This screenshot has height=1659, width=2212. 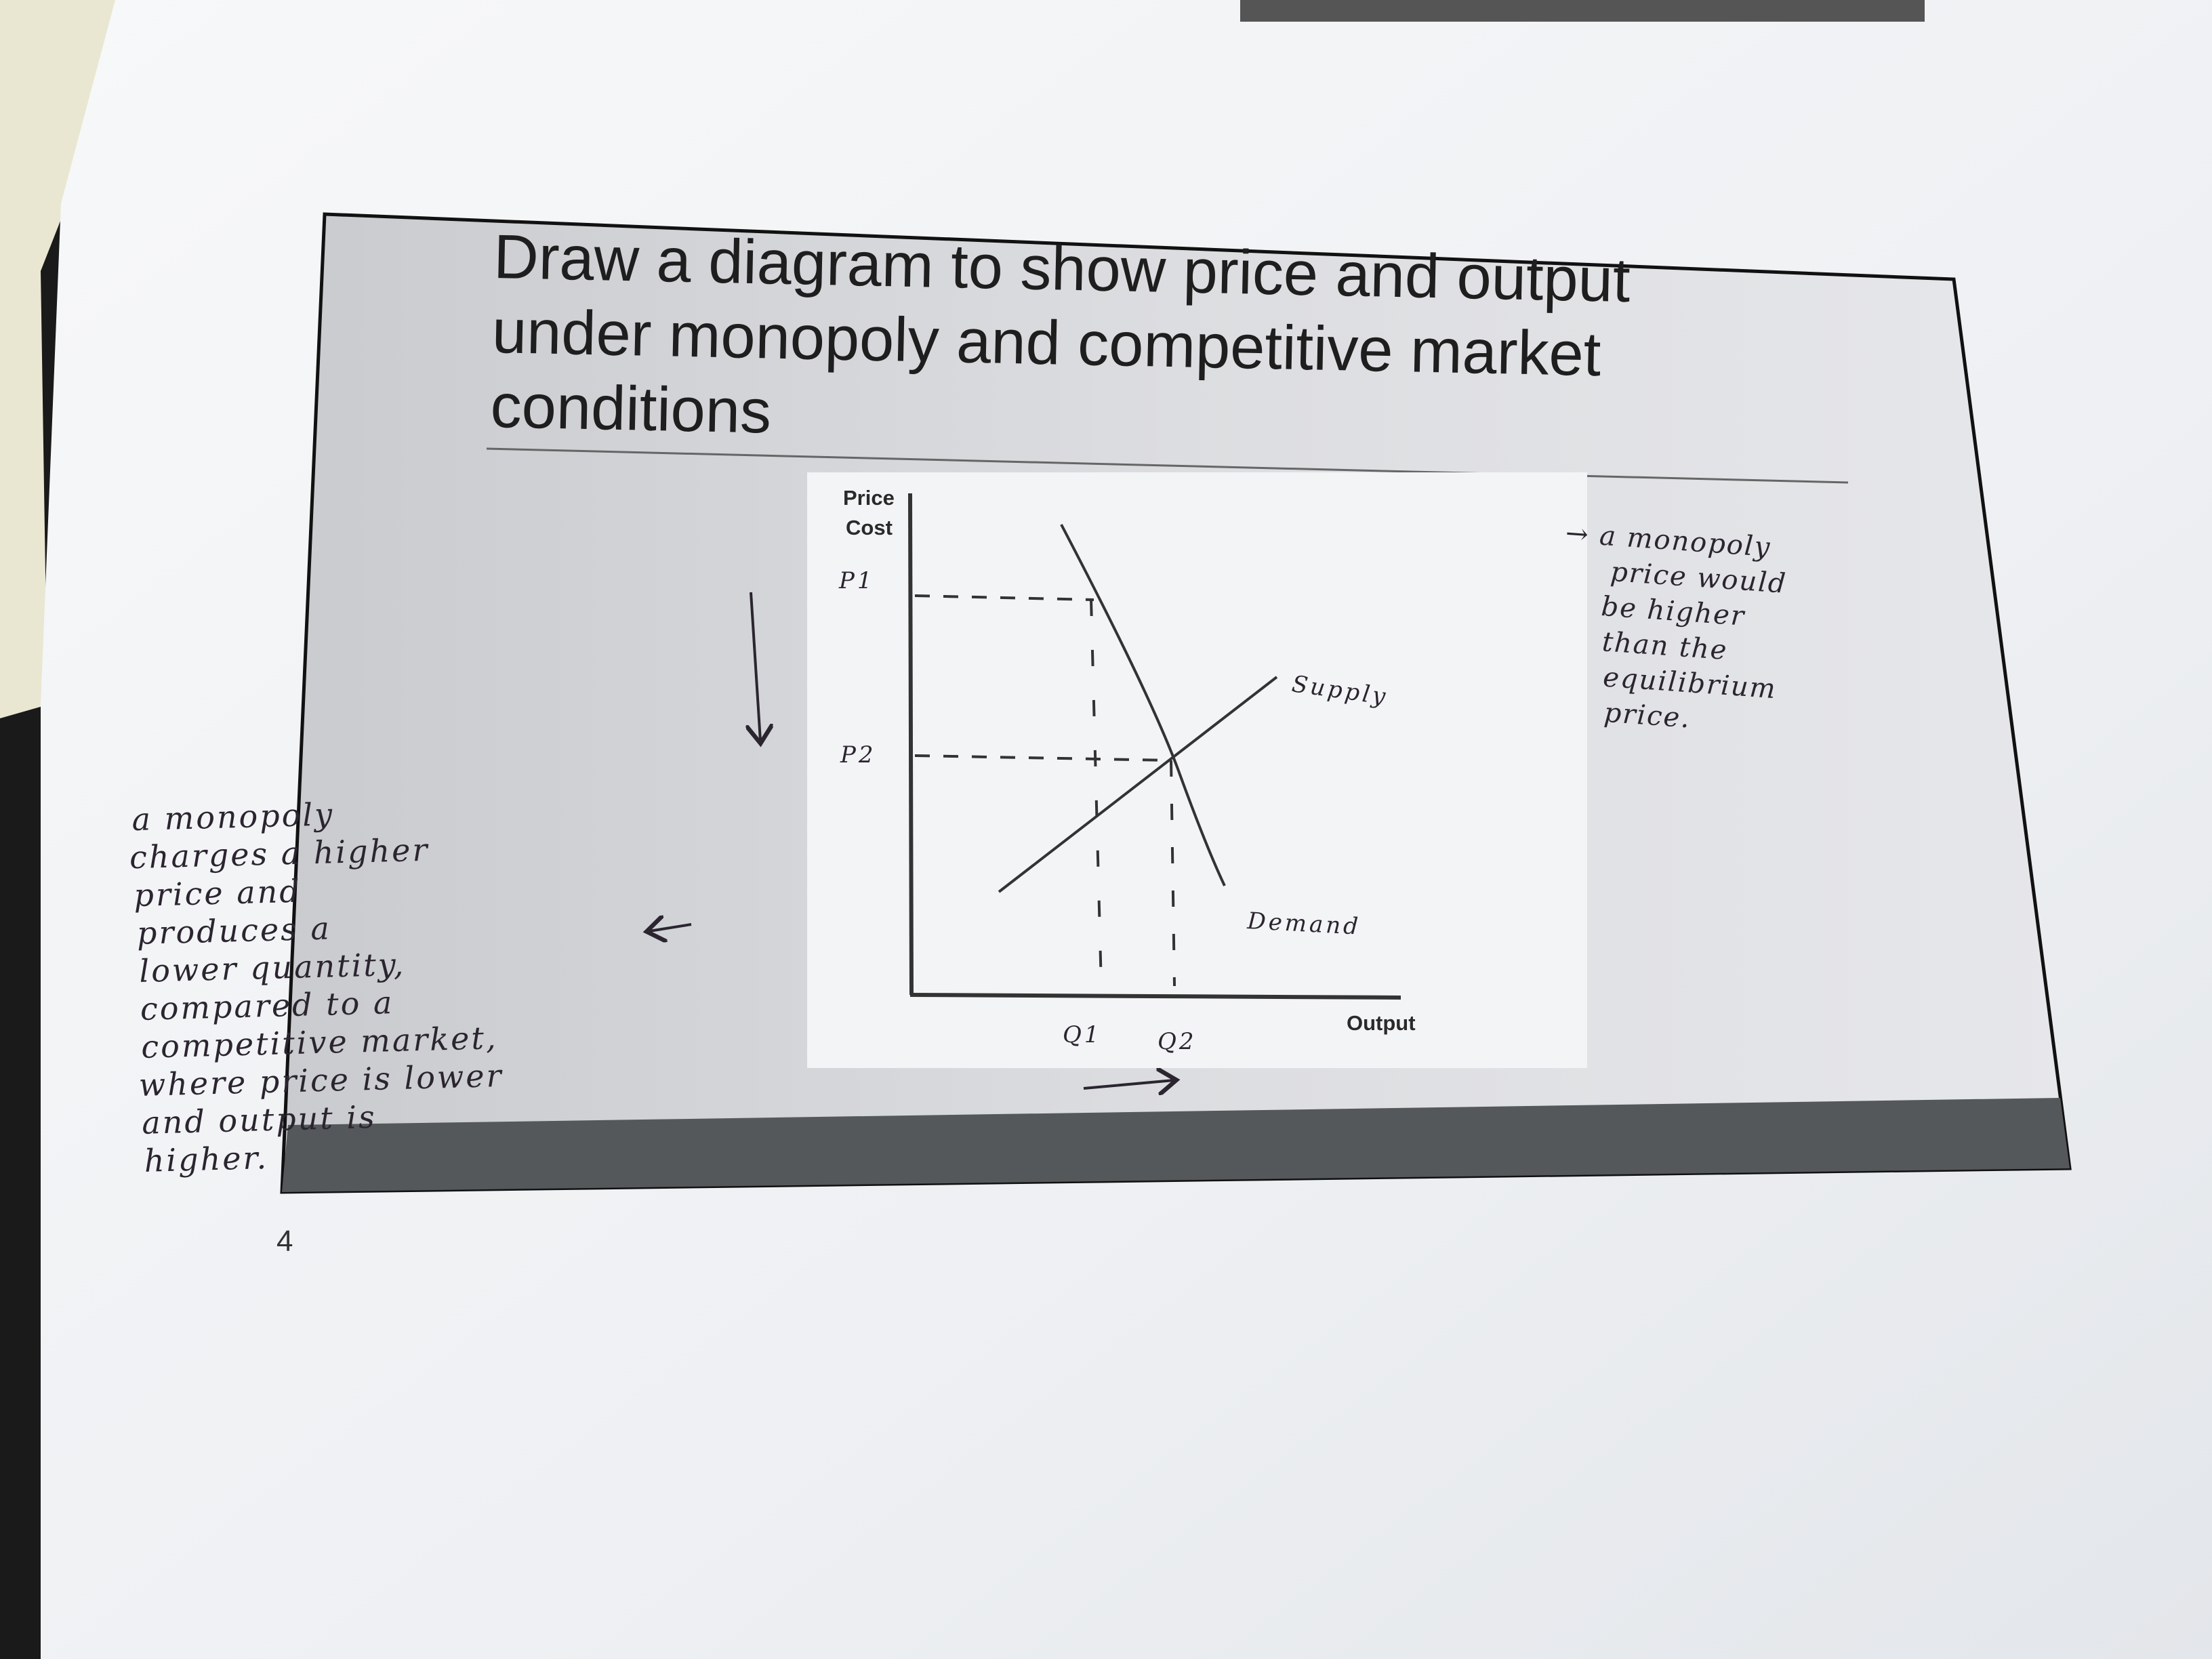 I want to click on left-note-line: higher., so click(x=207, y=1159).